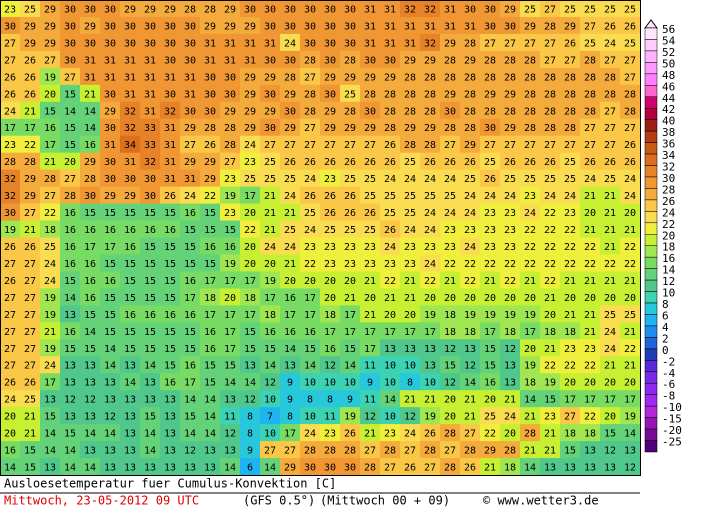 The height and width of the screenshot is (513, 704). I want to click on temperature-label: 6, so click(250, 468).